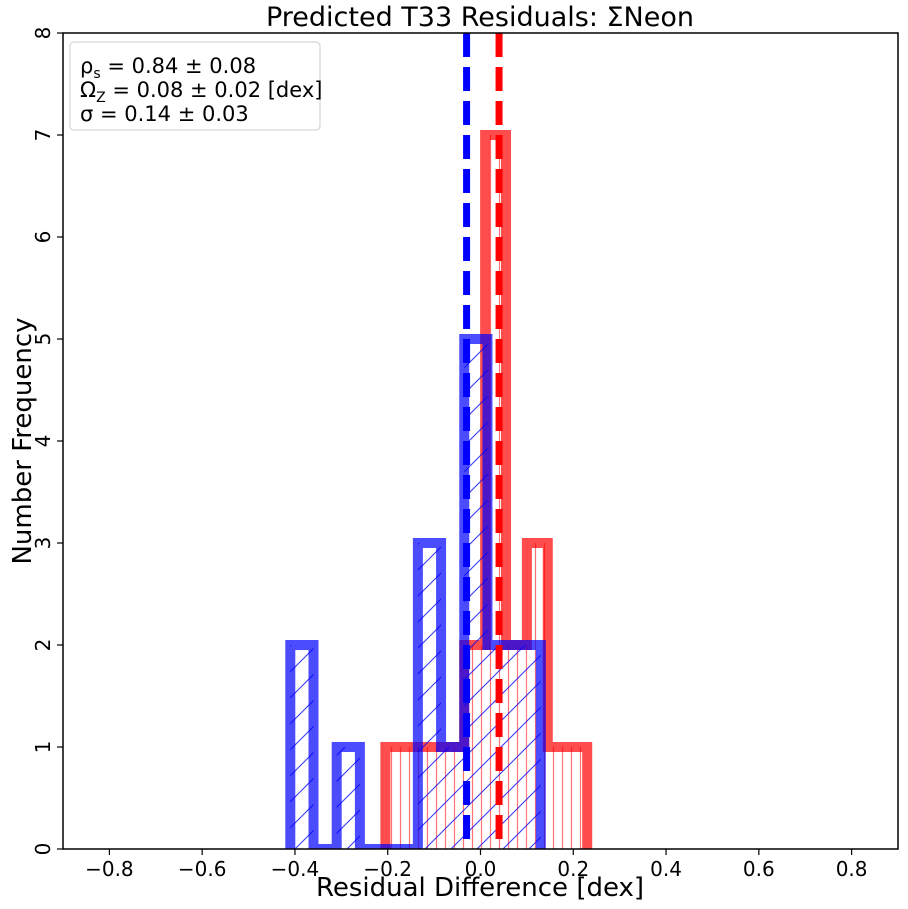 The width and height of the screenshot is (908, 909). I want to click on legend-symbol-omega: Ω, so click(88, 90).